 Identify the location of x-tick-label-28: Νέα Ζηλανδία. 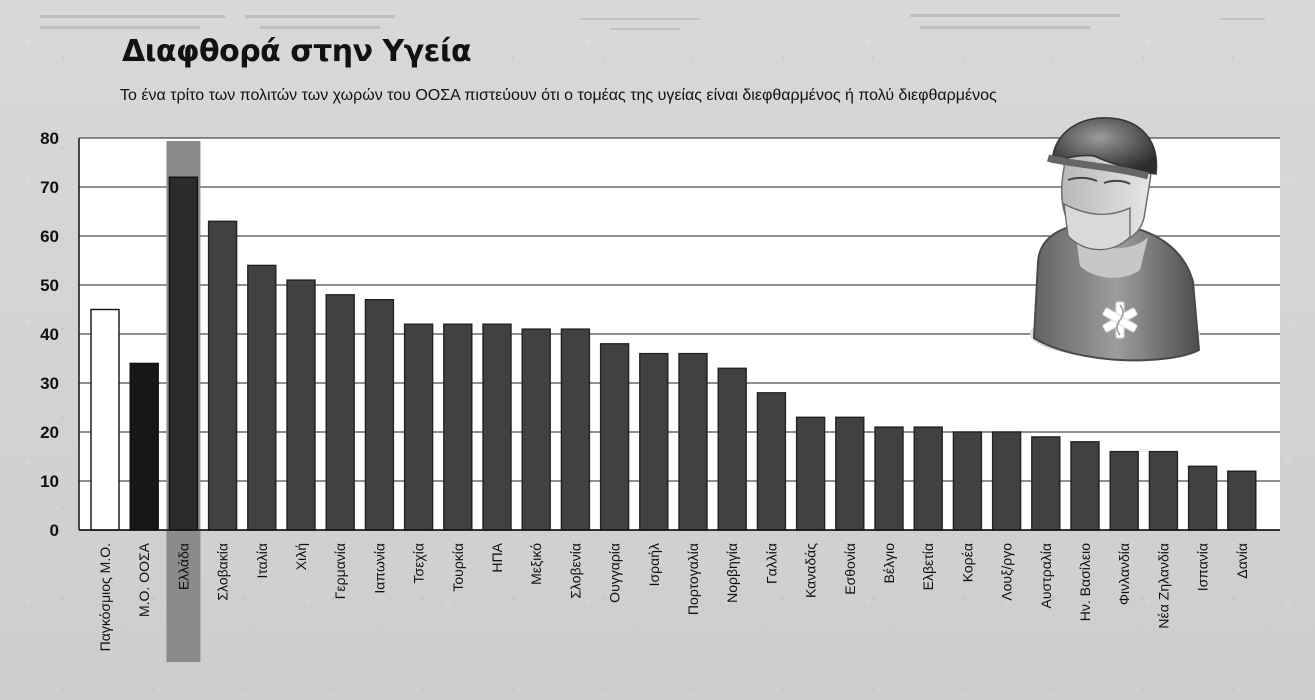
(1163, 586).